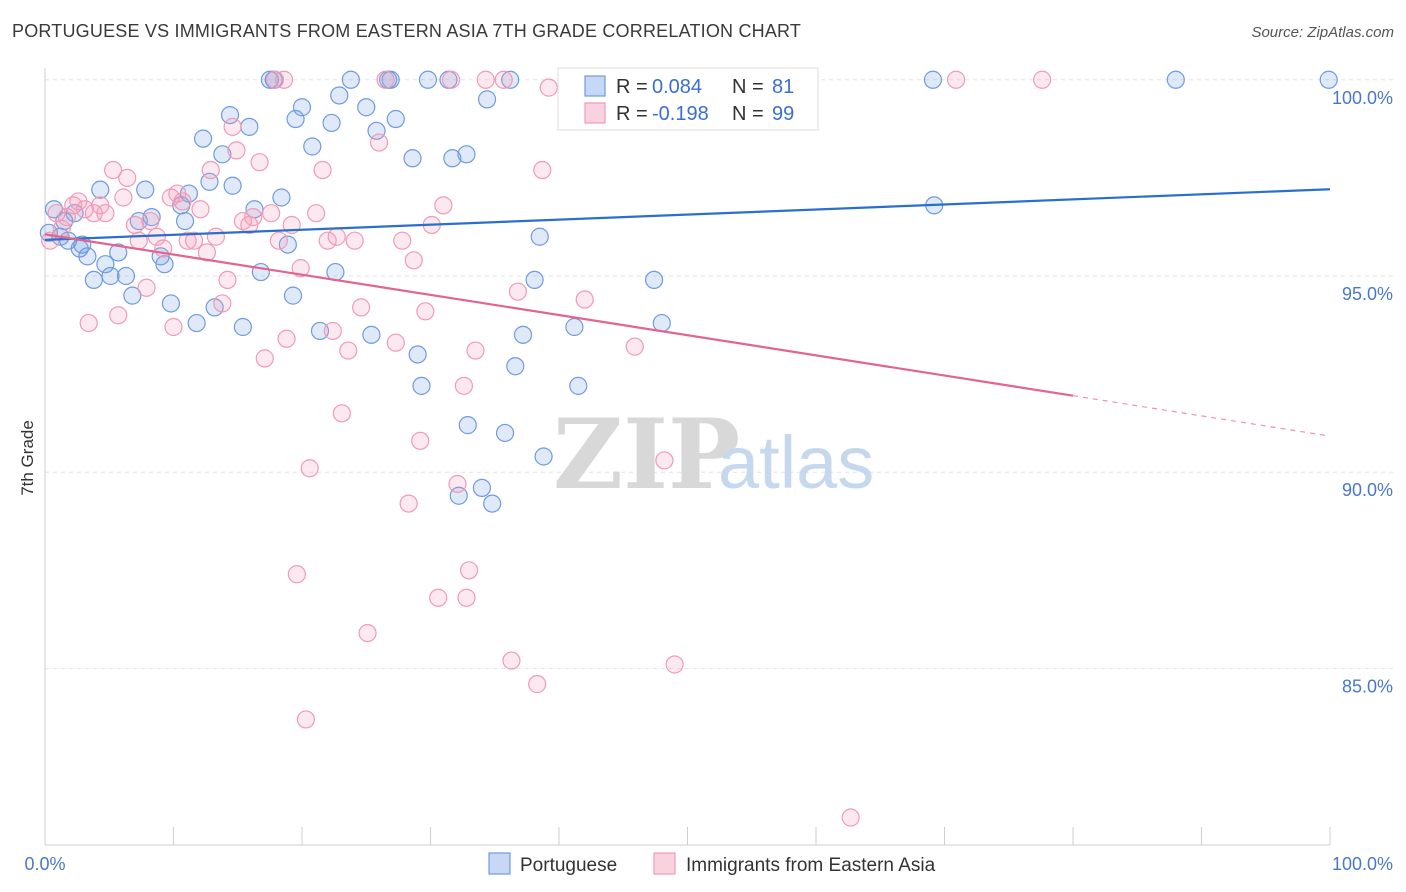 The width and height of the screenshot is (1406, 892). Describe the element at coordinates (595, 86) in the screenshot. I see `legend-swatch-portuguese` at that location.